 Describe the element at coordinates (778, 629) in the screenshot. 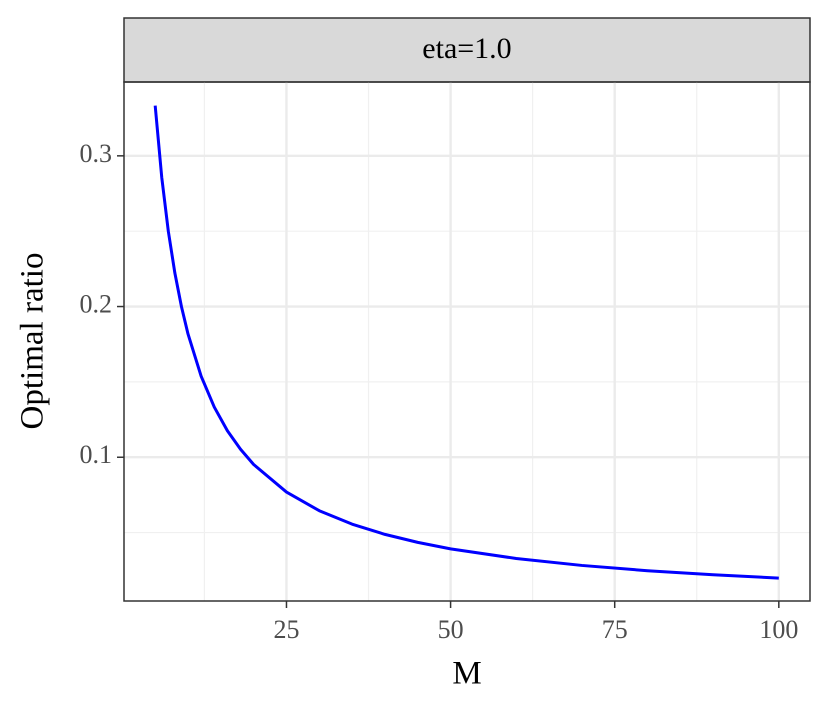

I see `x-tick-label: 100` at that location.